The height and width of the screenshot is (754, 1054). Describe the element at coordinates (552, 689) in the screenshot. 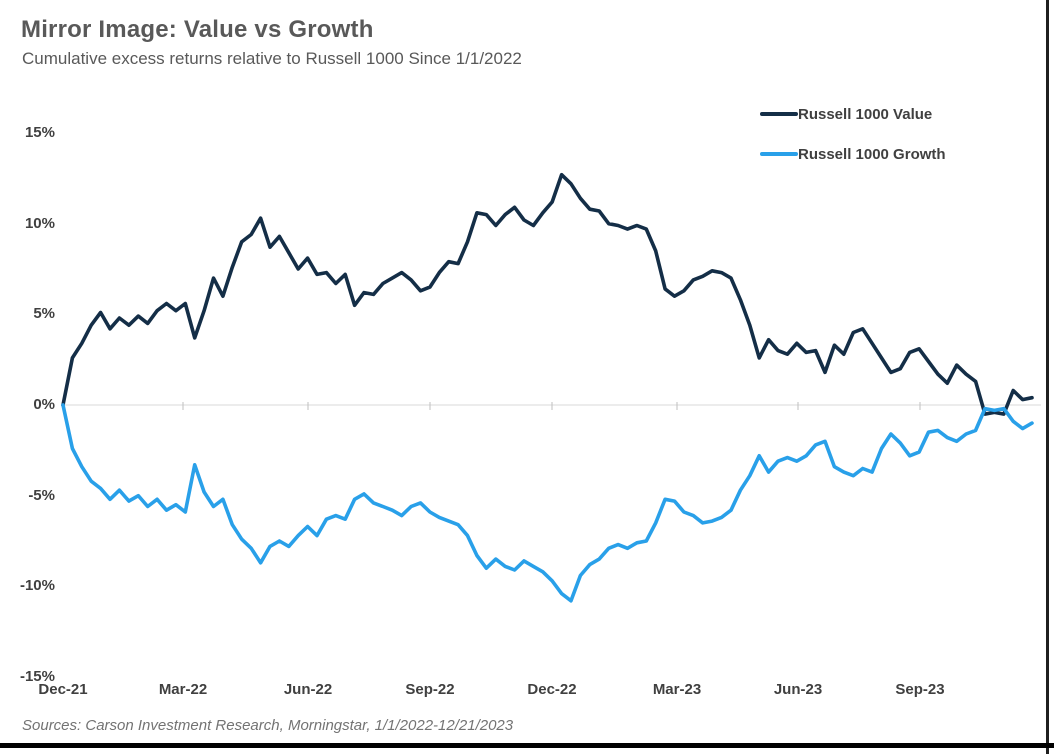

I see `x-tick-label: Dec-22` at that location.